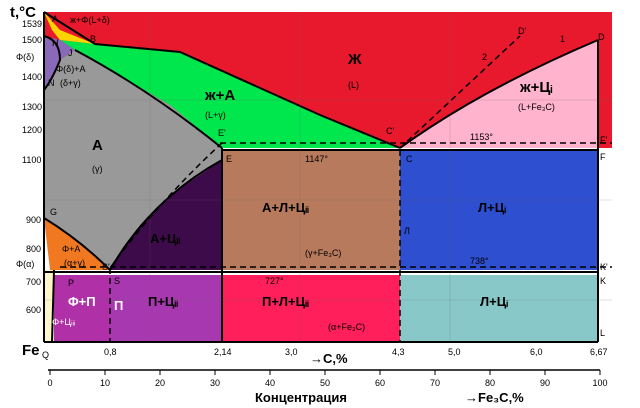  What do you see at coordinates (25, 57) in the screenshot?
I see `y-special-delta: Φ(δ)` at bounding box center [25, 57].